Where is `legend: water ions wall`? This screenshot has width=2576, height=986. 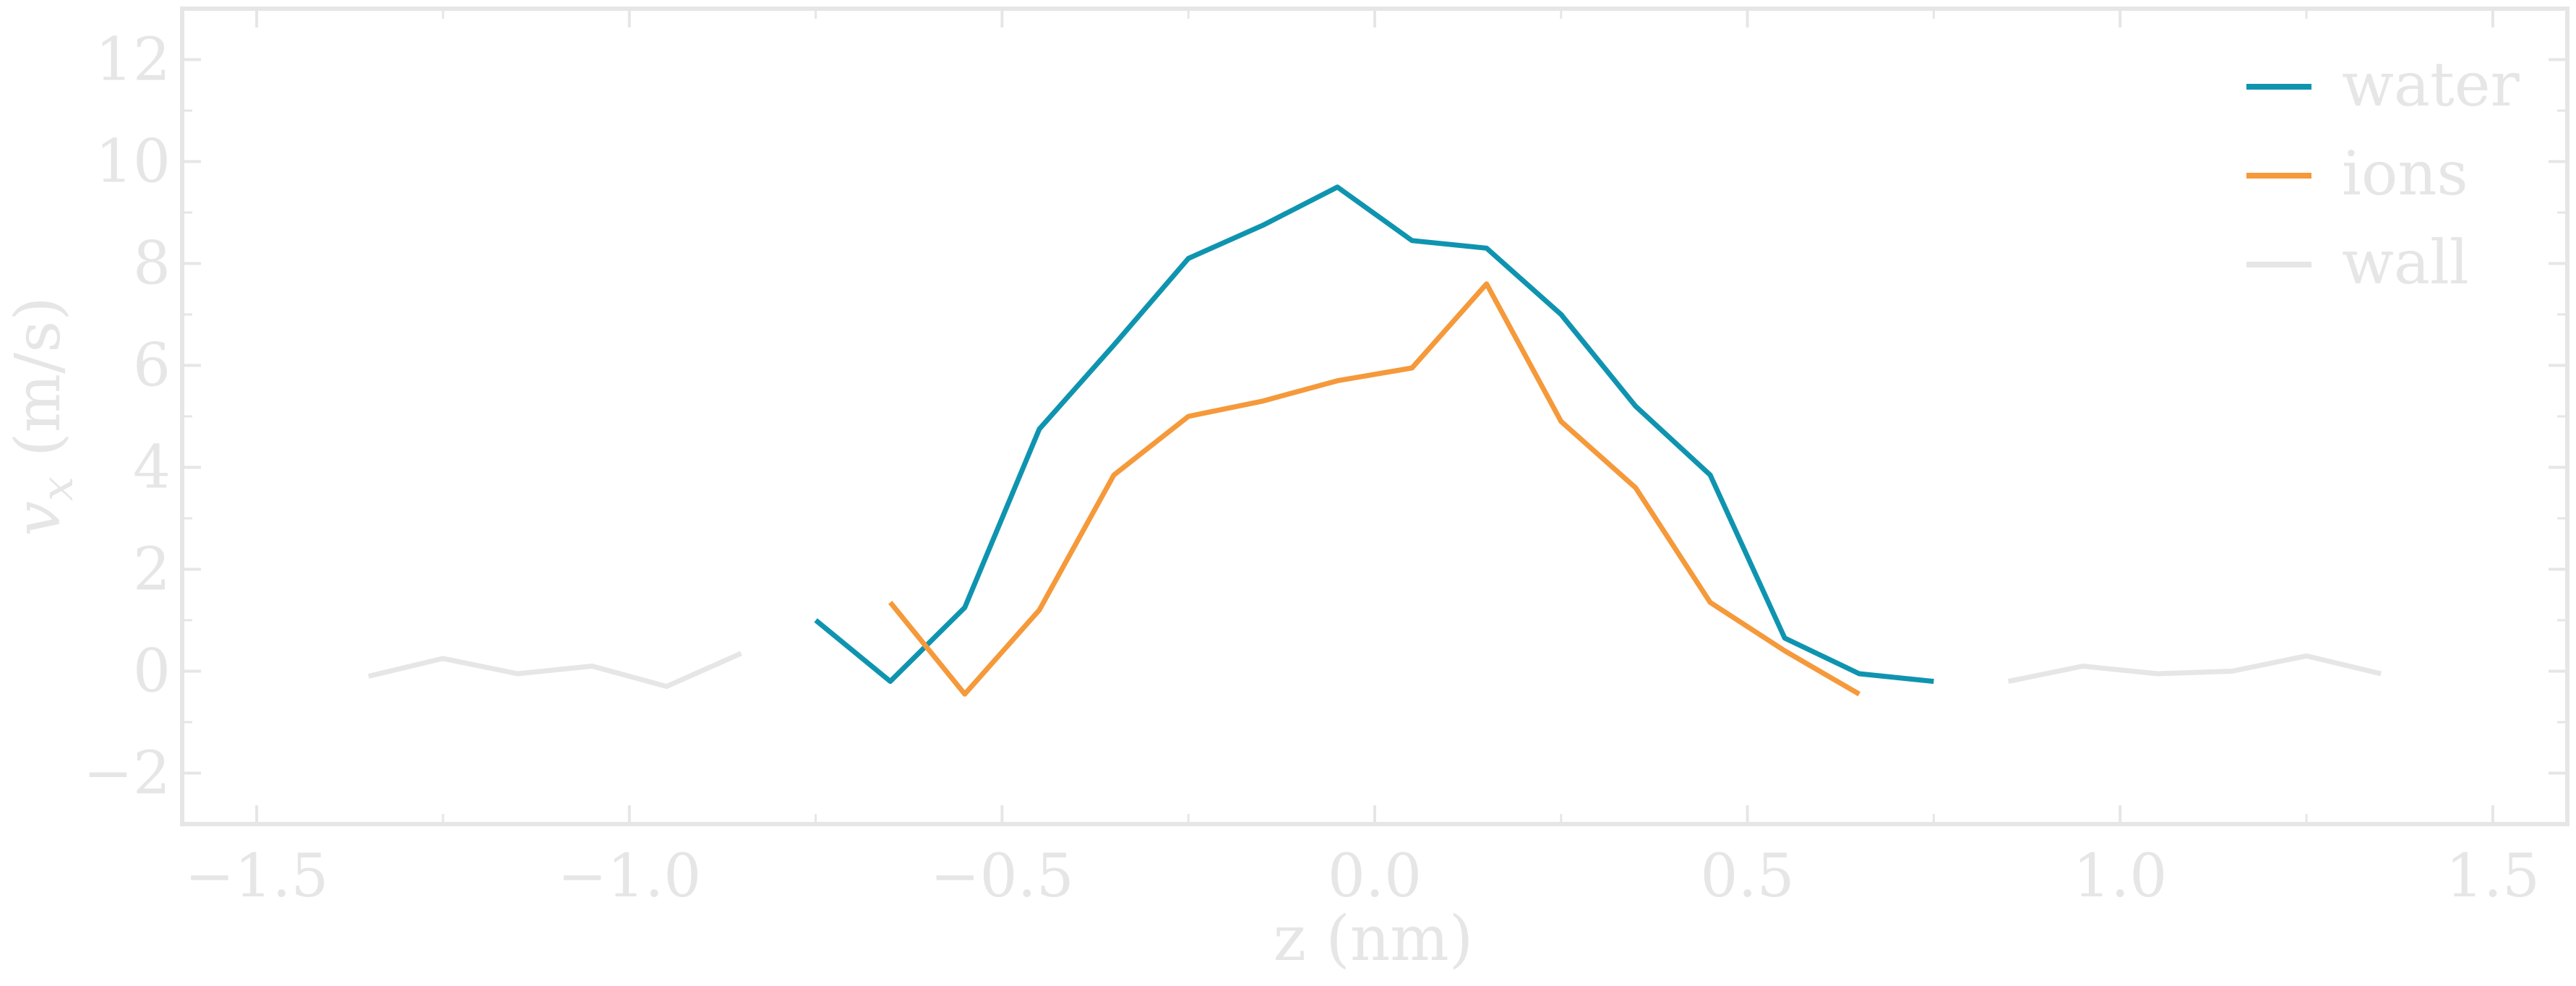
legend: water ions wall is located at coordinates (2383, 173).